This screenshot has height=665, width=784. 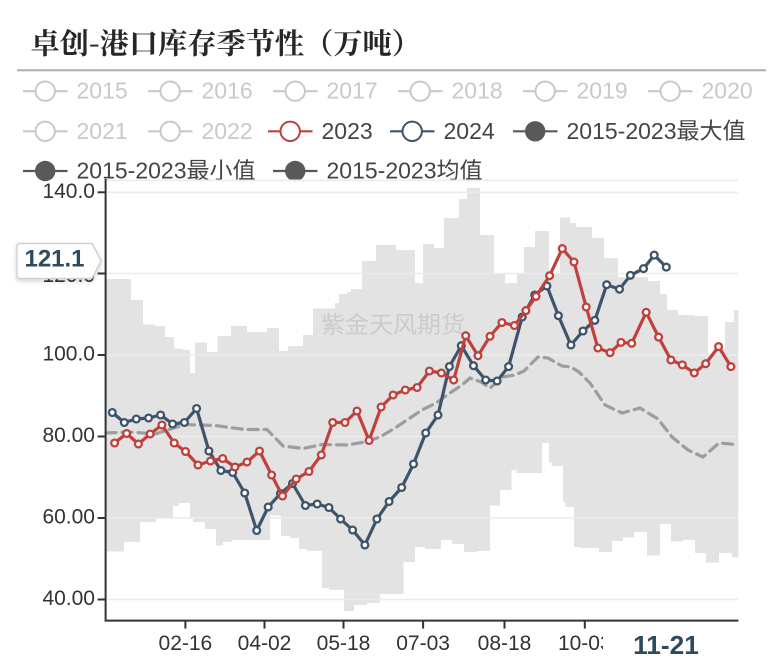 What do you see at coordinates (68, 598) in the screenshot?
I see `svg-text: 40.00` at bounding box center [68, 598].